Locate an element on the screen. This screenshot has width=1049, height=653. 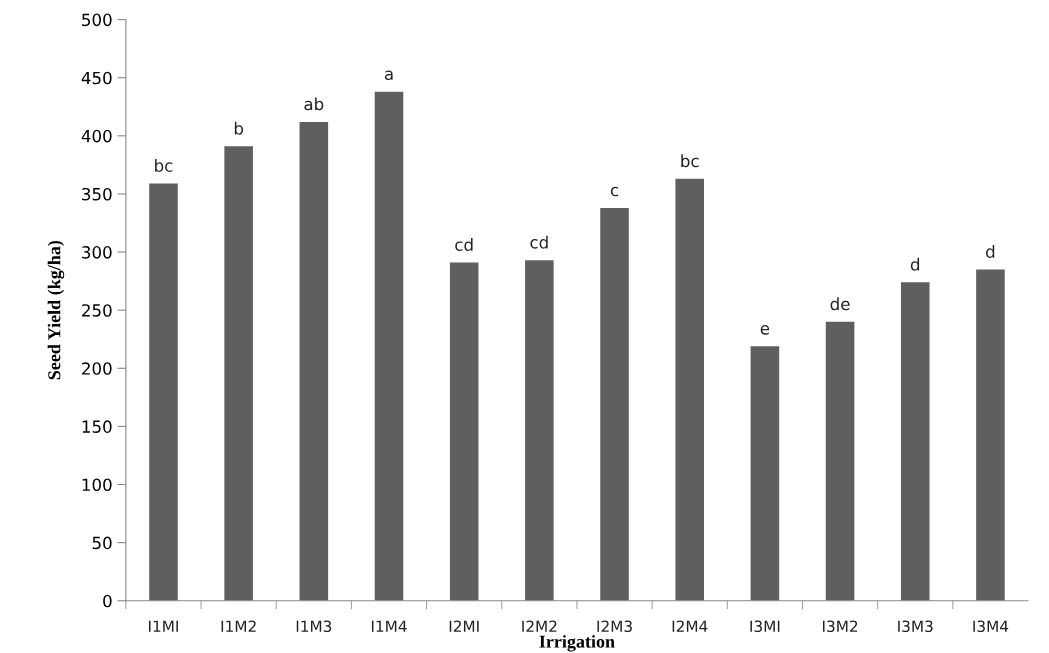
y-tick-label: 500 is located at coordinates (97, 20).